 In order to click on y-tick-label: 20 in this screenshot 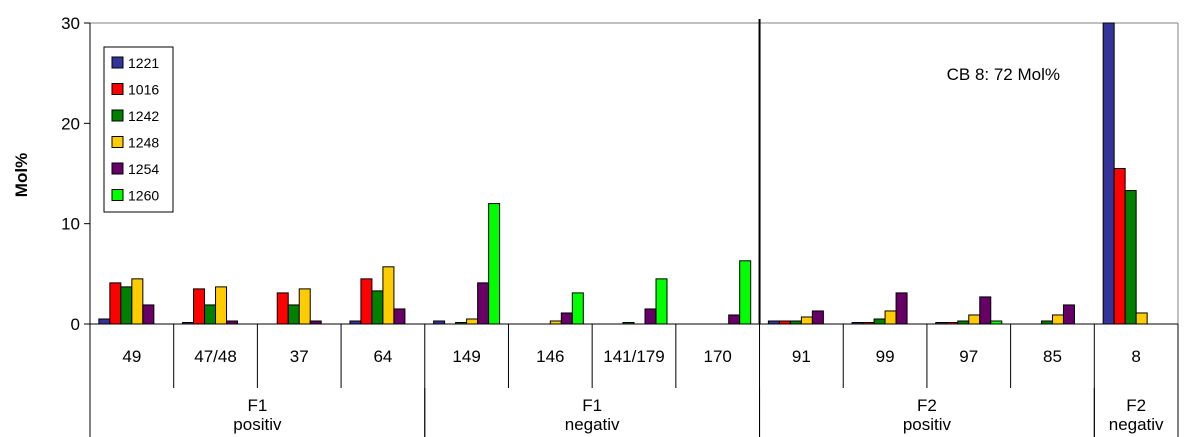, I will do `click(70, 123)`.